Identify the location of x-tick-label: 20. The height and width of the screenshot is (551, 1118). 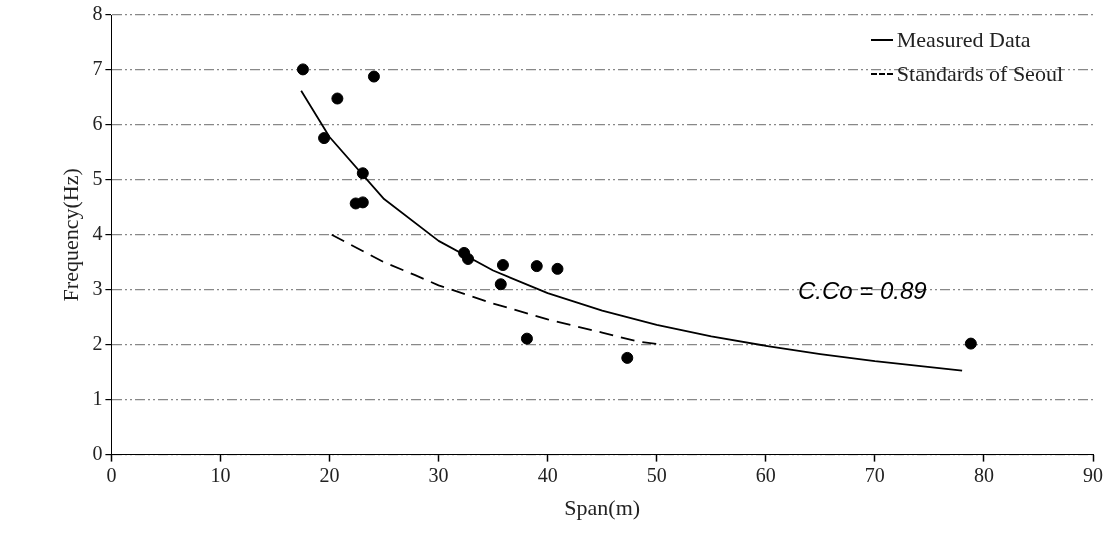
(329, 474).